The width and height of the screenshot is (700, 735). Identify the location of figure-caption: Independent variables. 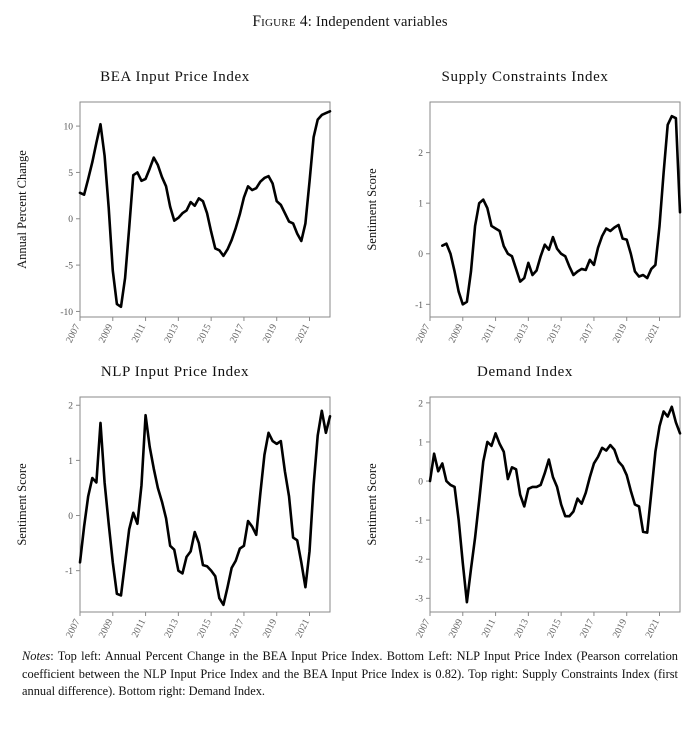
(381, 22).